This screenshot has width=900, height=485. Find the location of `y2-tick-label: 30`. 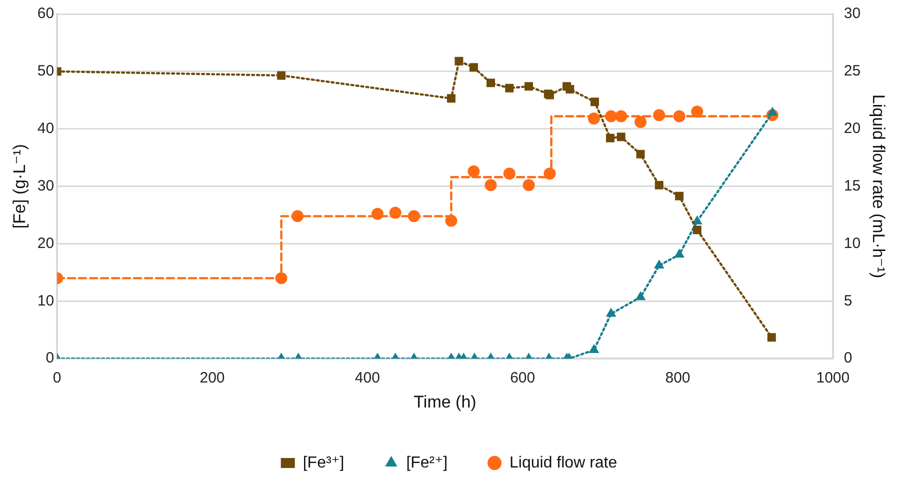

y2-tick-label: 30 is located at coordinates (852, 13).